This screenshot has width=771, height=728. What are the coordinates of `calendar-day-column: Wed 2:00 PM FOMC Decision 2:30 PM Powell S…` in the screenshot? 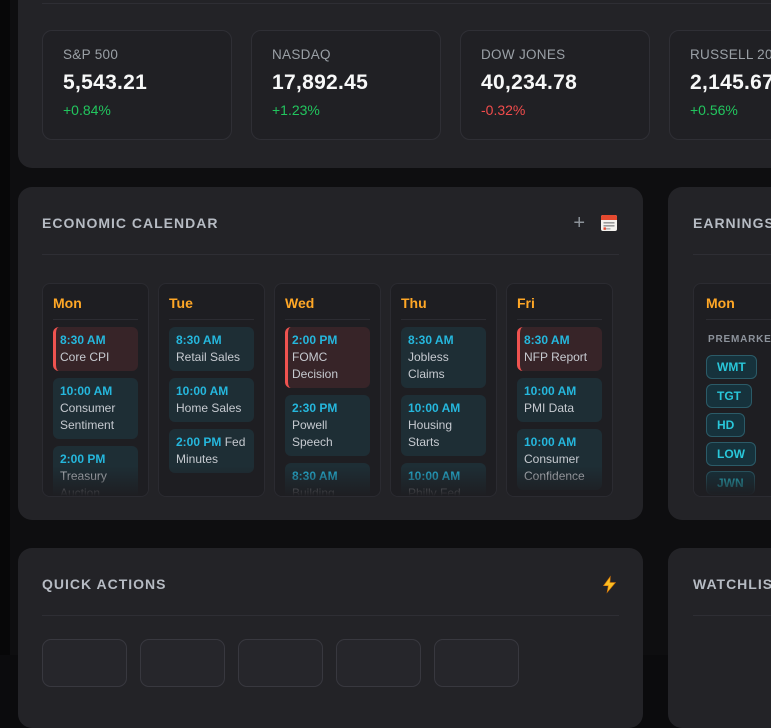 It's located at (327, 390).